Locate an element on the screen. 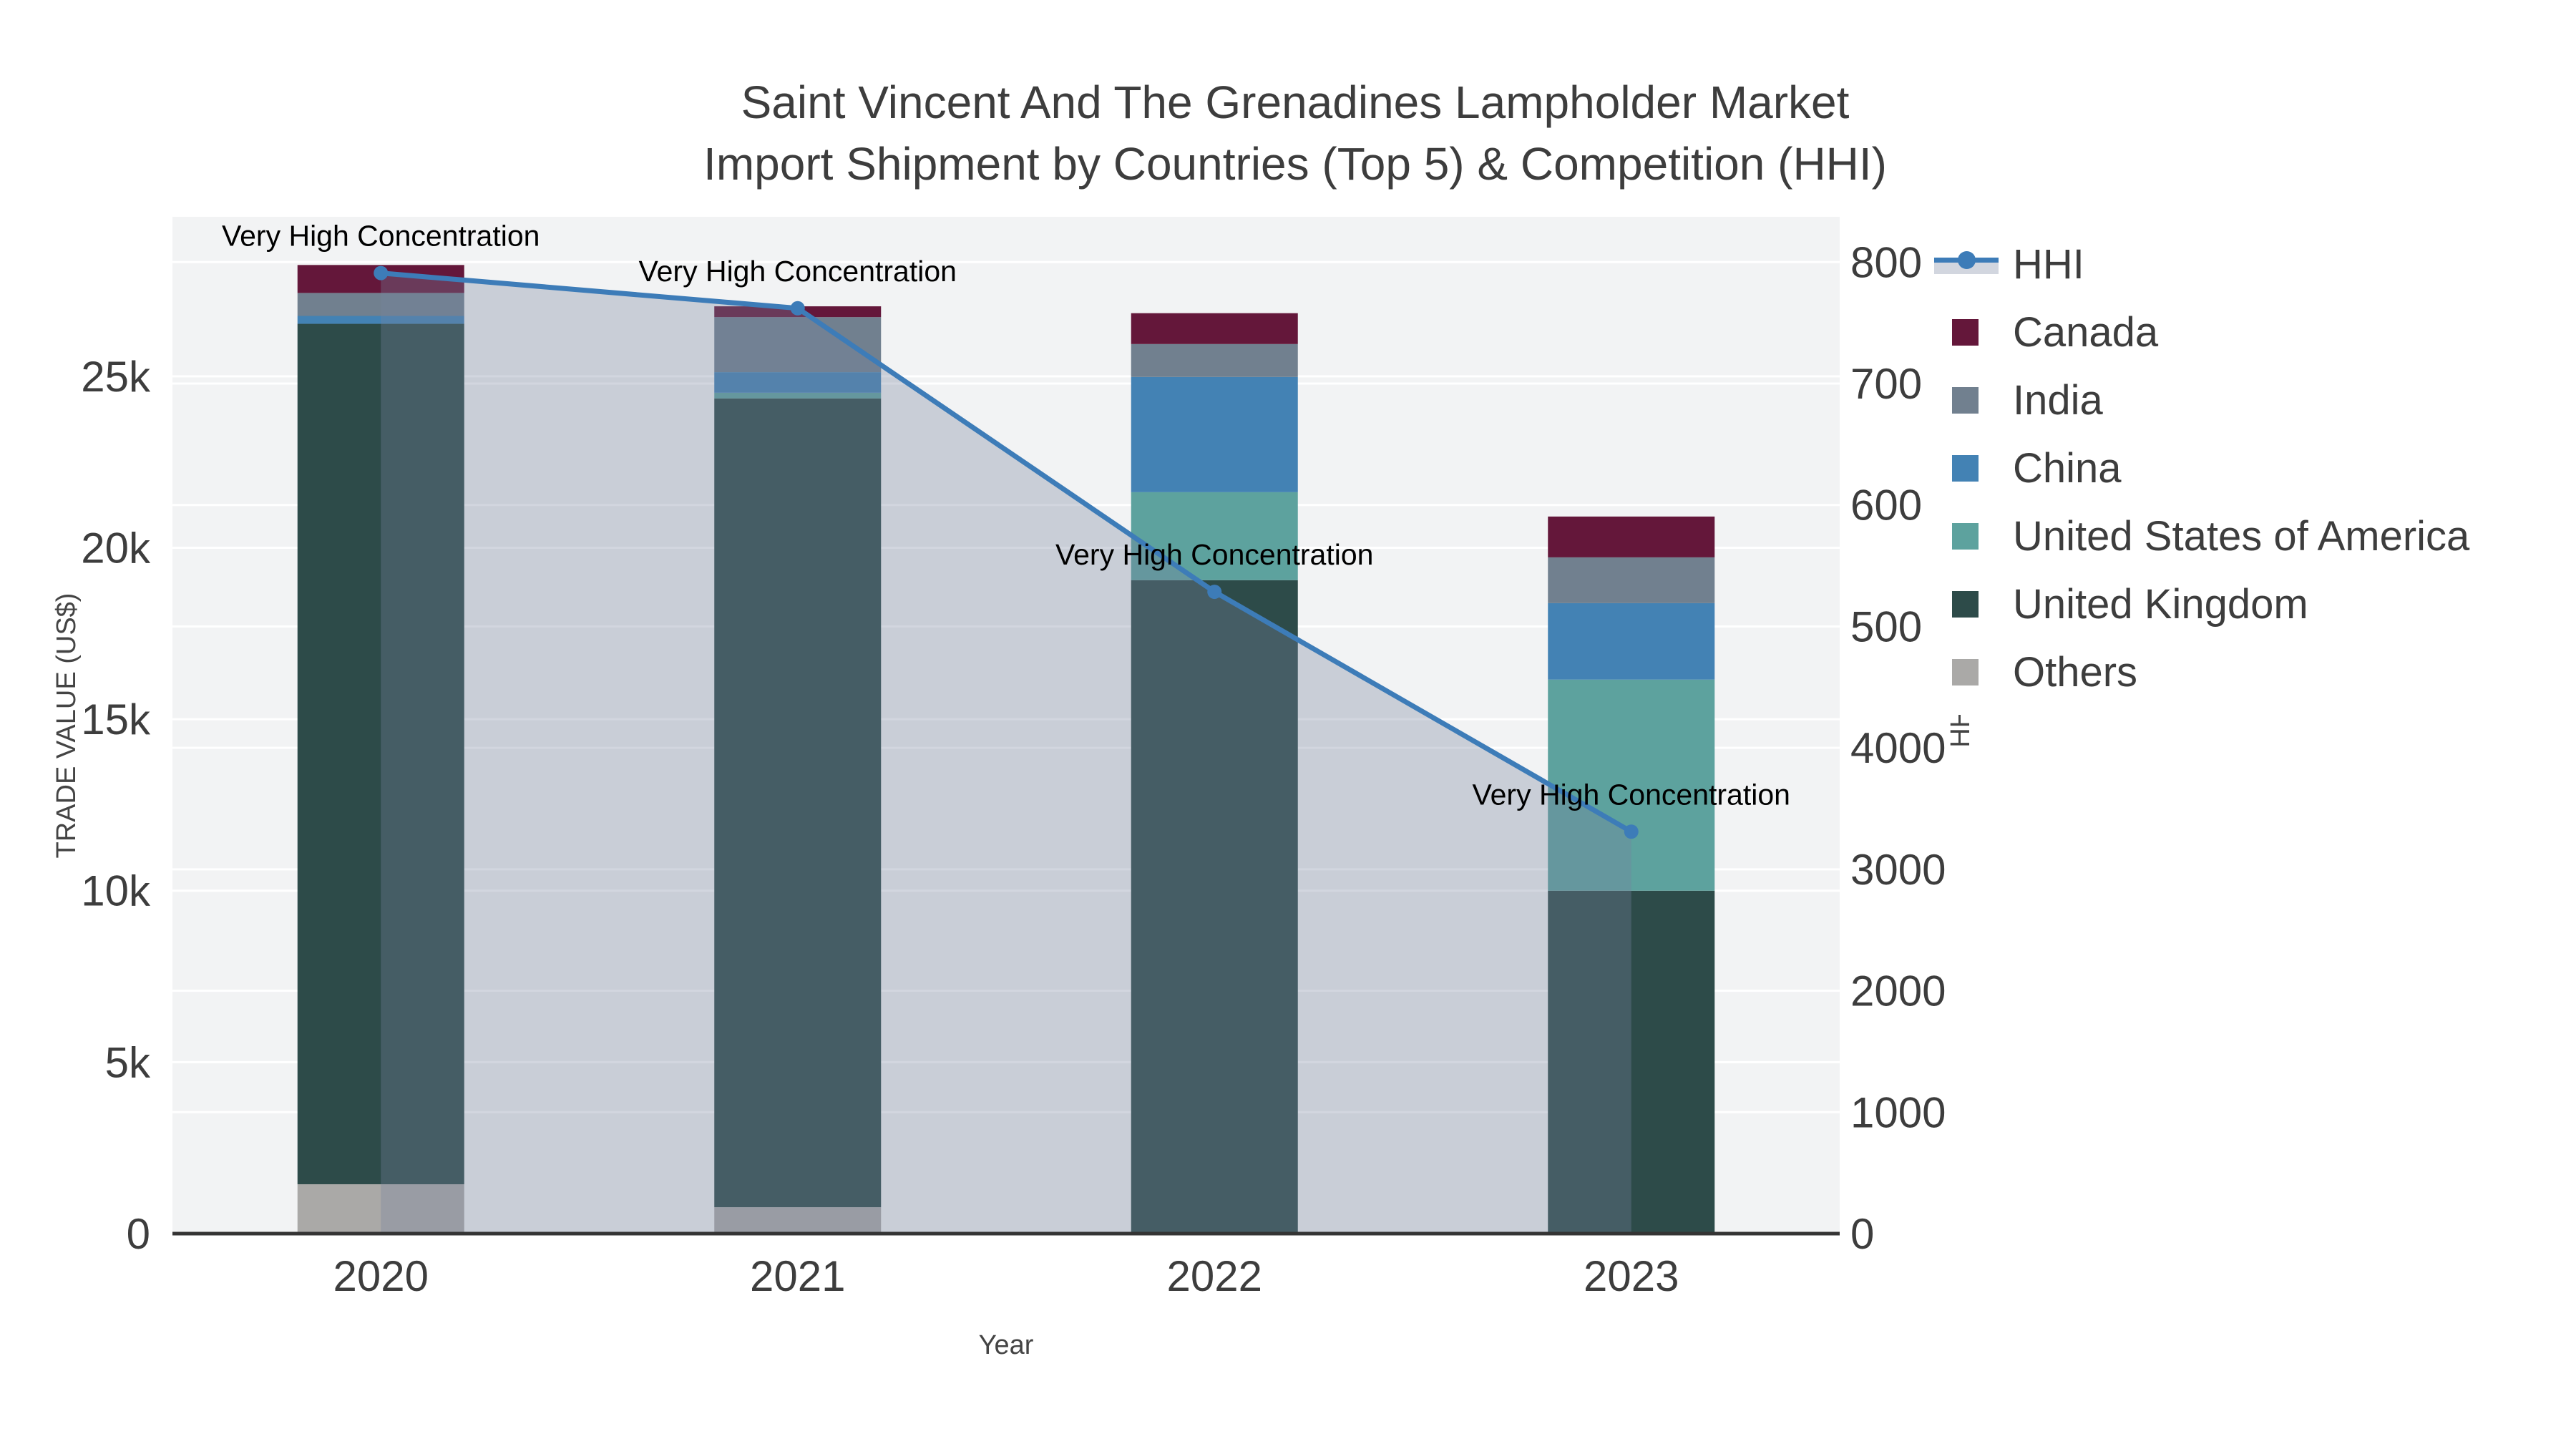 The width and height of the screenshot is (2576, 1449). annotation-2022: Very High Concentration is located at coordinates (1214, 554).